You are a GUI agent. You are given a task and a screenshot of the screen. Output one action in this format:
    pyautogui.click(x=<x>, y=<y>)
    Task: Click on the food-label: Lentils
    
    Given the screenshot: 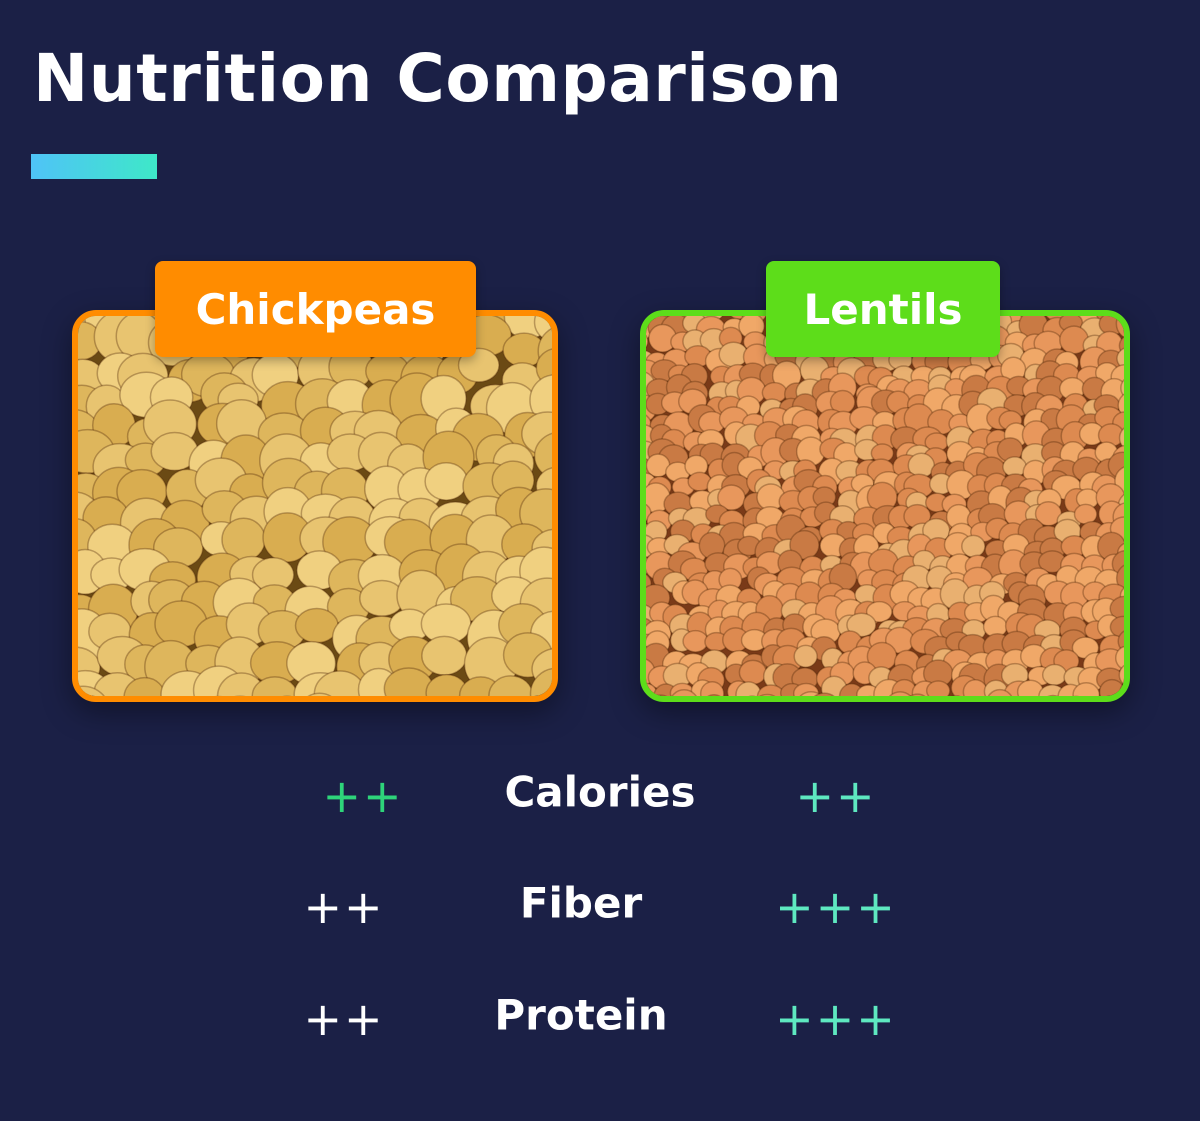 What is the action you would take?
    pyautogui.click(x=883, y=309)
    